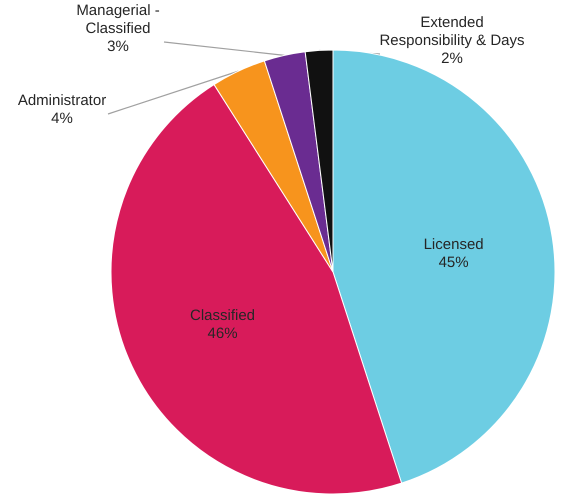 Image resolution: width=587 pixels, height=498 pixels. What do you see at coordinates (118, 46) in the screenshot?
I see `data-label: 3%` at bounding box center [118, 46].